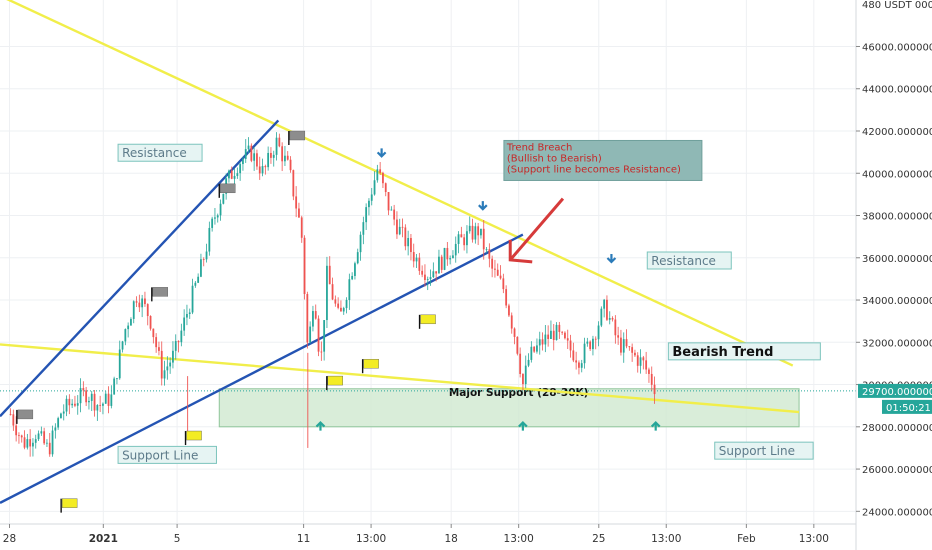  I want to click on price-tick-label: 26000.000000, so click(897, 470).